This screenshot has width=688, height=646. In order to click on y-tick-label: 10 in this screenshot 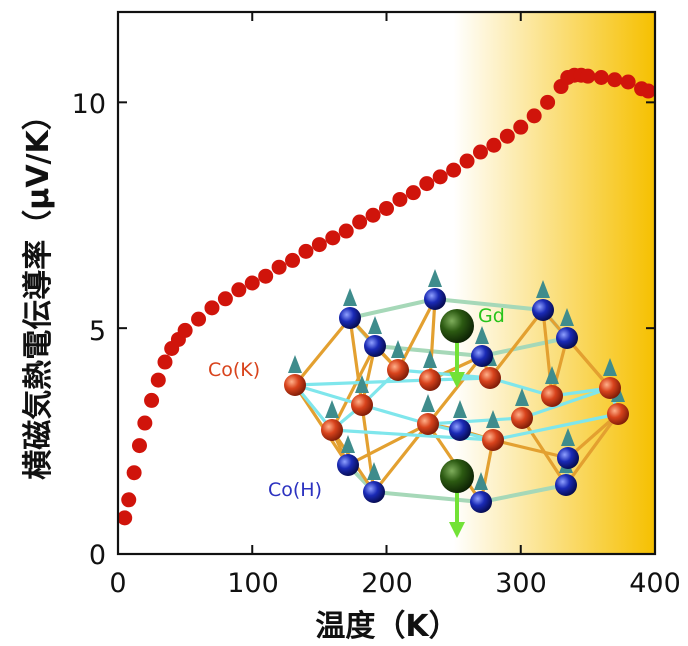, I will do `click(89, 104)`.